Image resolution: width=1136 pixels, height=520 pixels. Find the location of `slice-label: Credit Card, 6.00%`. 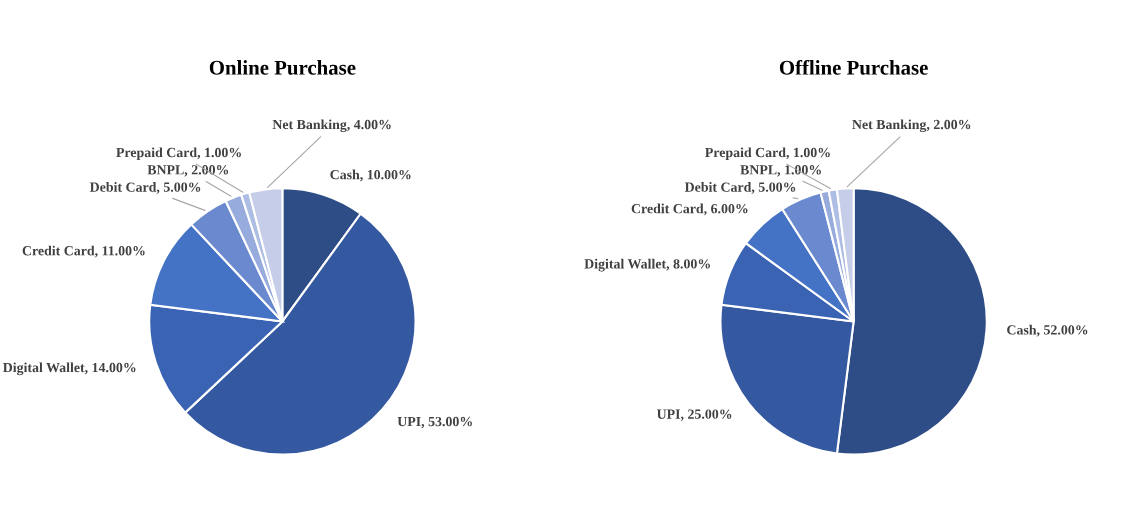

slice-label: Credit Card, 6.00% is located at coordinates (689, 209).